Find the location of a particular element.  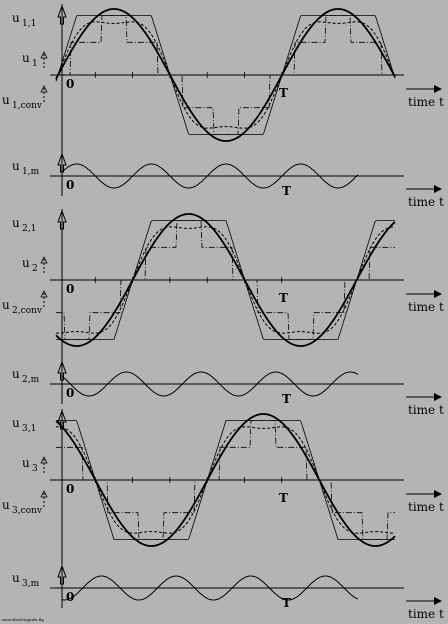

label-mid-sub: 1 is located at coordinates (35, 64).